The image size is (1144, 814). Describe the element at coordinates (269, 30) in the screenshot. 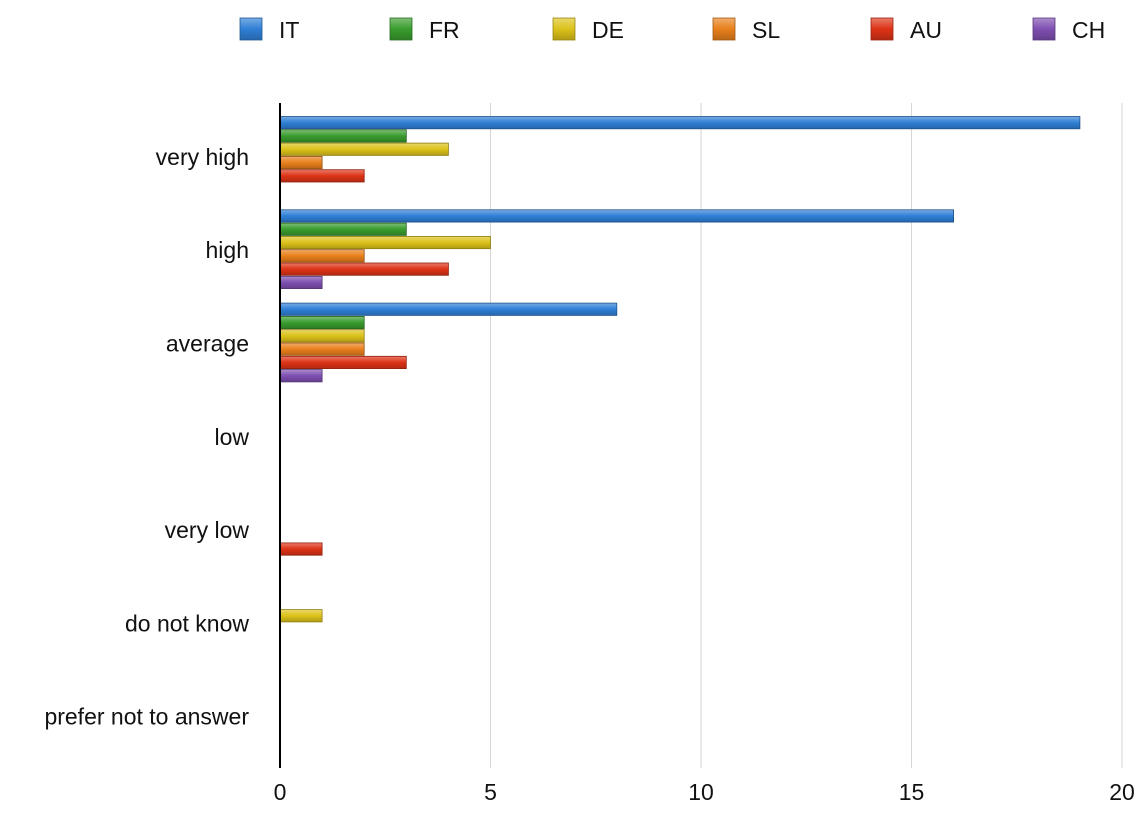

I see `legend-item-it: IT` at that location.